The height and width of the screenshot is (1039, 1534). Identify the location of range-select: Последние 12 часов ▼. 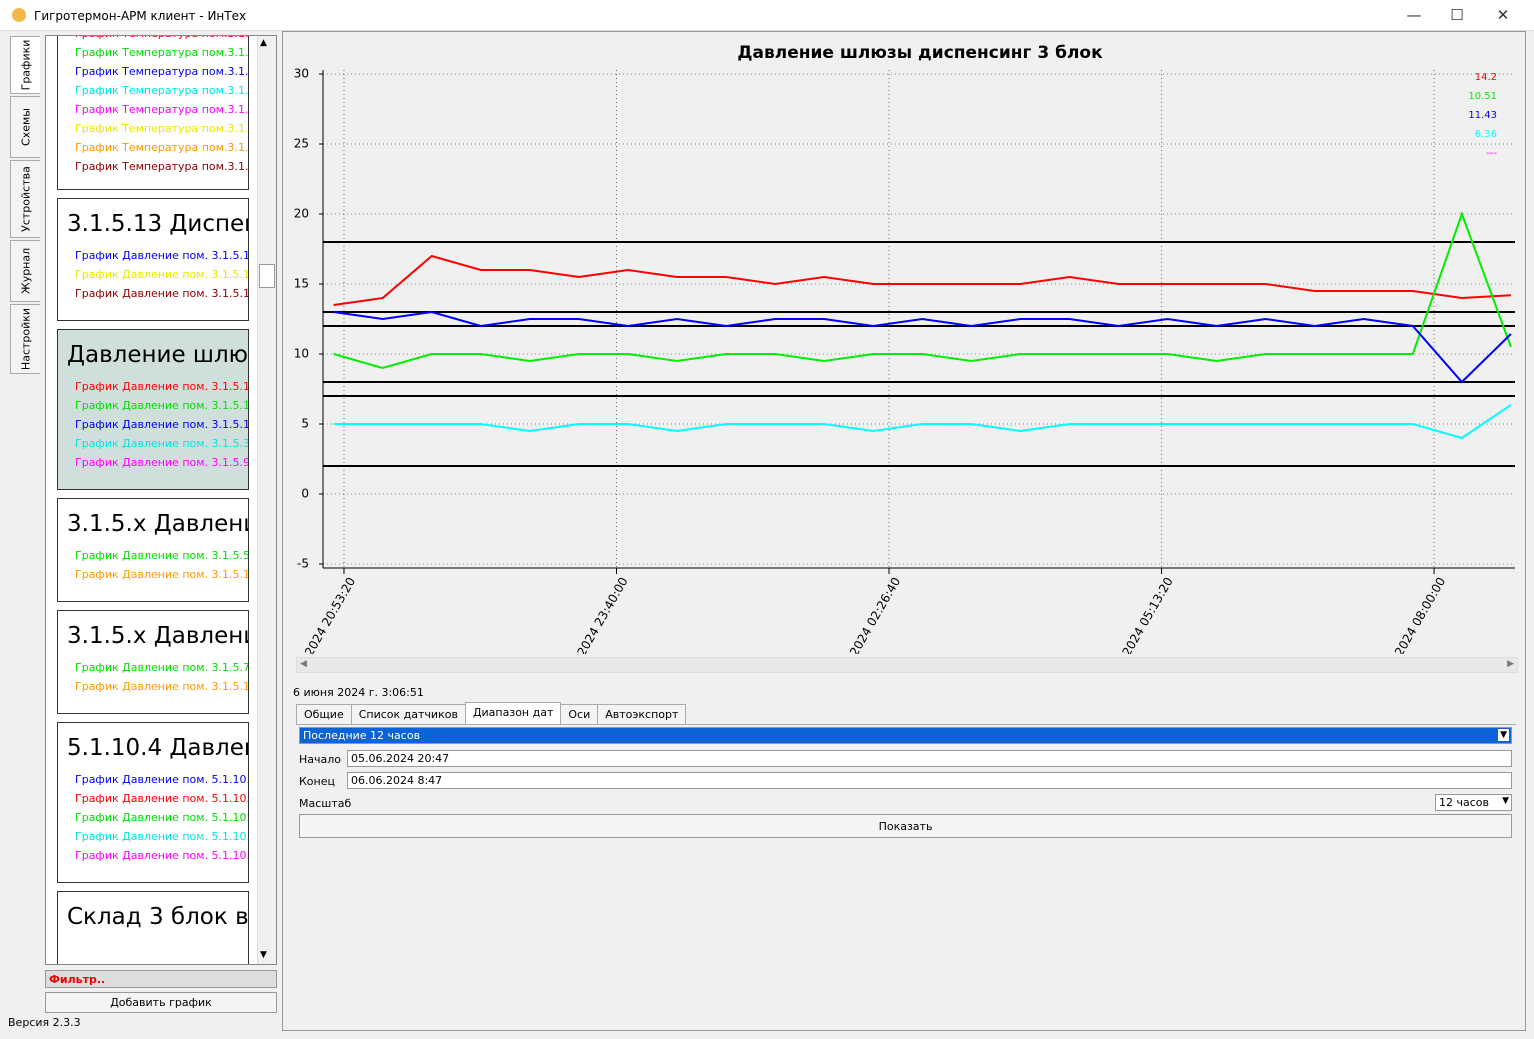
(905, 735).